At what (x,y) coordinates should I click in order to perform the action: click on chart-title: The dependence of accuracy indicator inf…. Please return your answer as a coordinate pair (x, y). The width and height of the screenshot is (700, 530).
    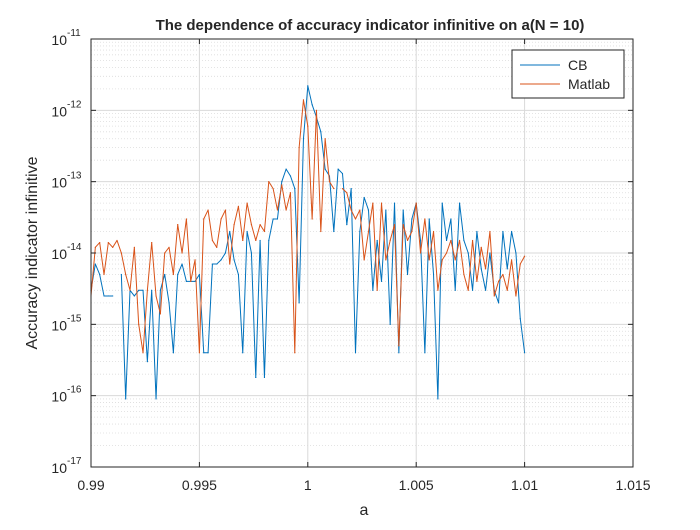
    Looking at the image, I should click on (370, 25).